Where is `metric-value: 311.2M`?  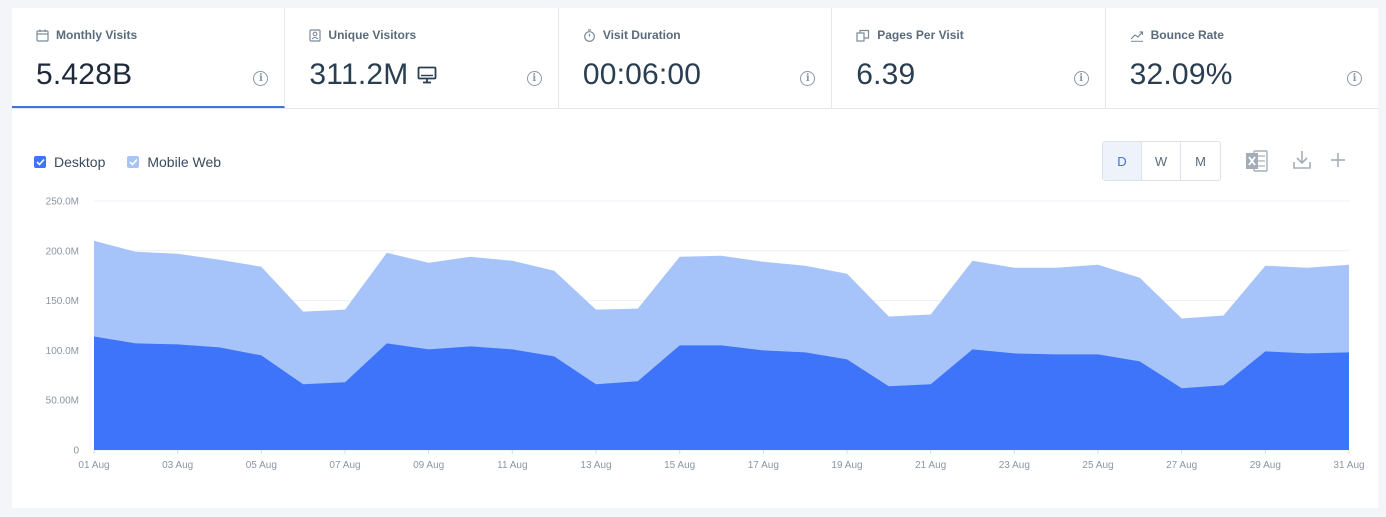 metric-value: 311.2M is located at coordinates (359, 74).